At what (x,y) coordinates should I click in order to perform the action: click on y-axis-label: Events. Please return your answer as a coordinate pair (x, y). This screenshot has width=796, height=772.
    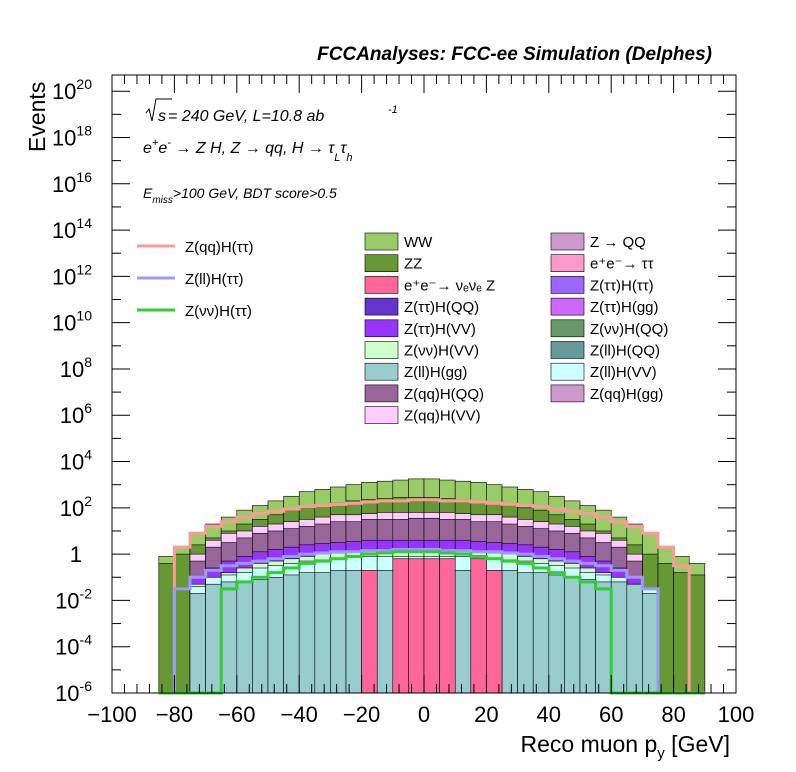
    Looking at the image, I should click on (37, 117).